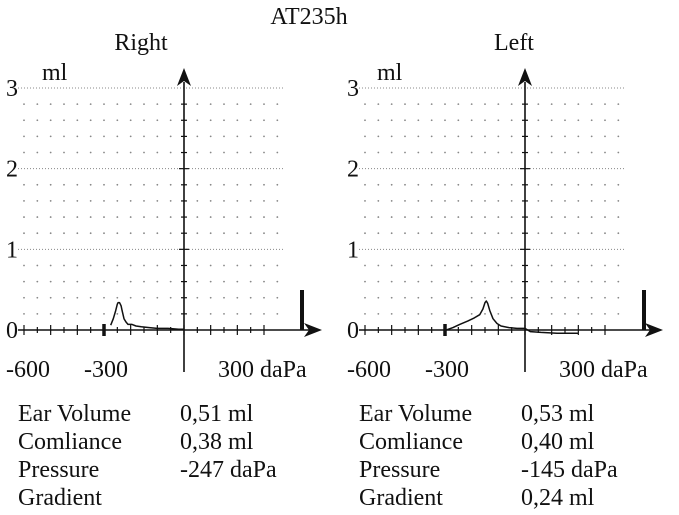  What do you see at coordinates (147, 442) in the screenshot?
I see `result-row: Comliance 0,38 ml` at bounding box center [147, 442].